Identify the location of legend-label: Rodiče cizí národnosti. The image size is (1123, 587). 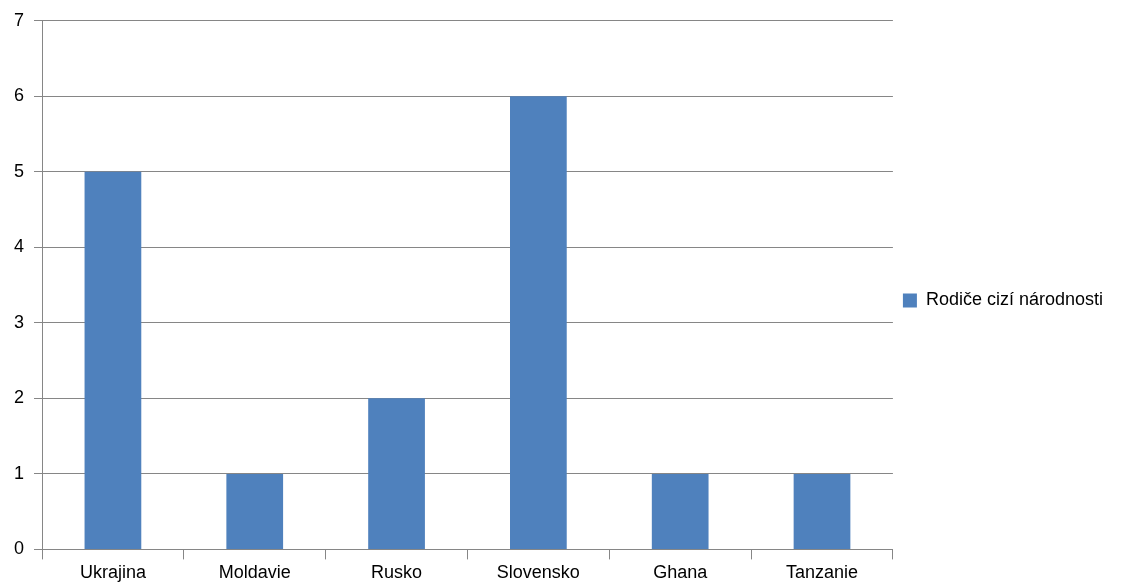
(1014, 299).